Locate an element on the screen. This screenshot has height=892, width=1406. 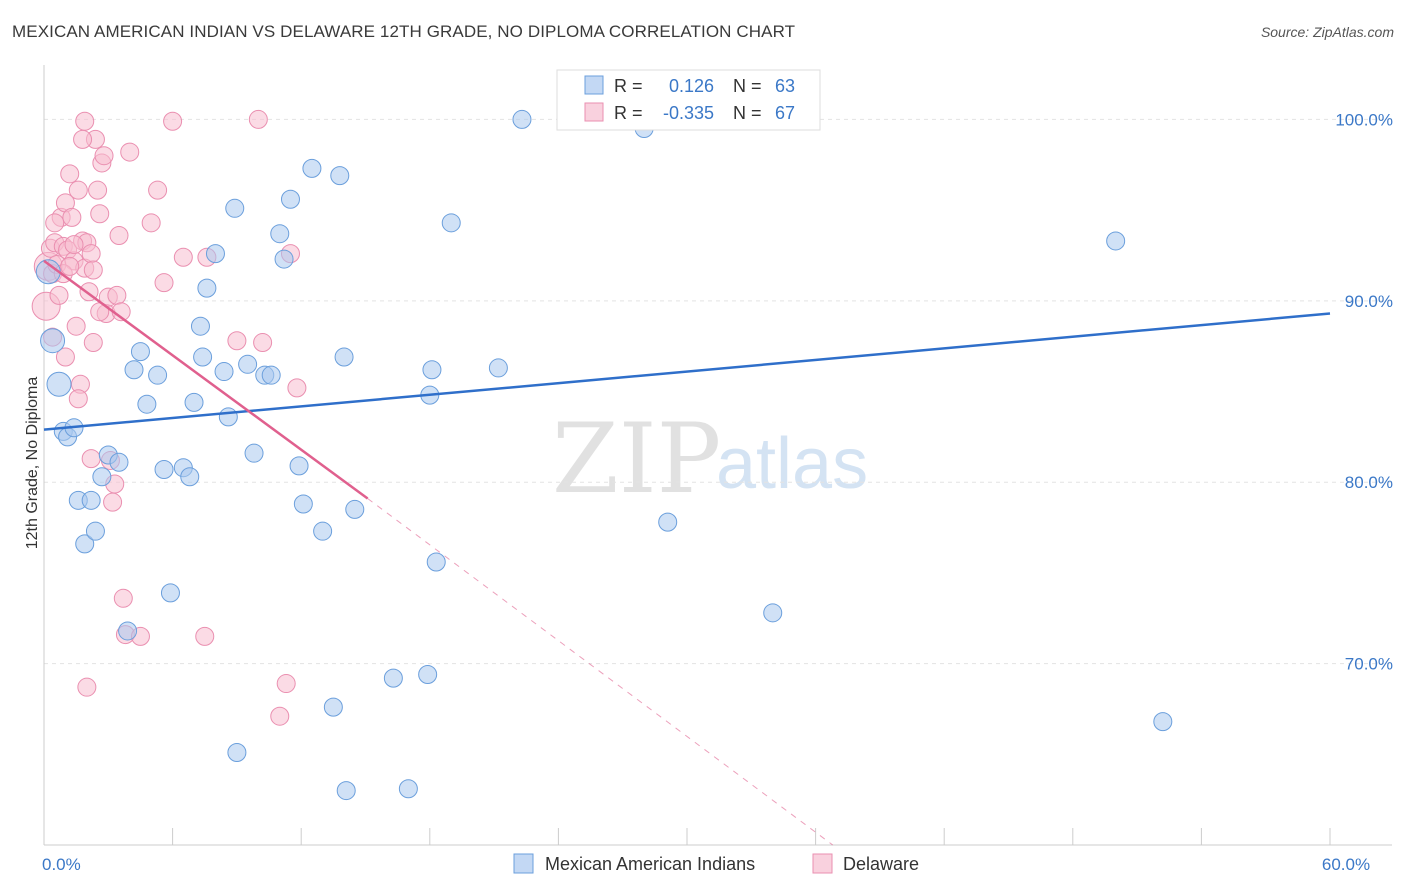
legend-n-value-2: 67 is located at coordinates (785, 113).